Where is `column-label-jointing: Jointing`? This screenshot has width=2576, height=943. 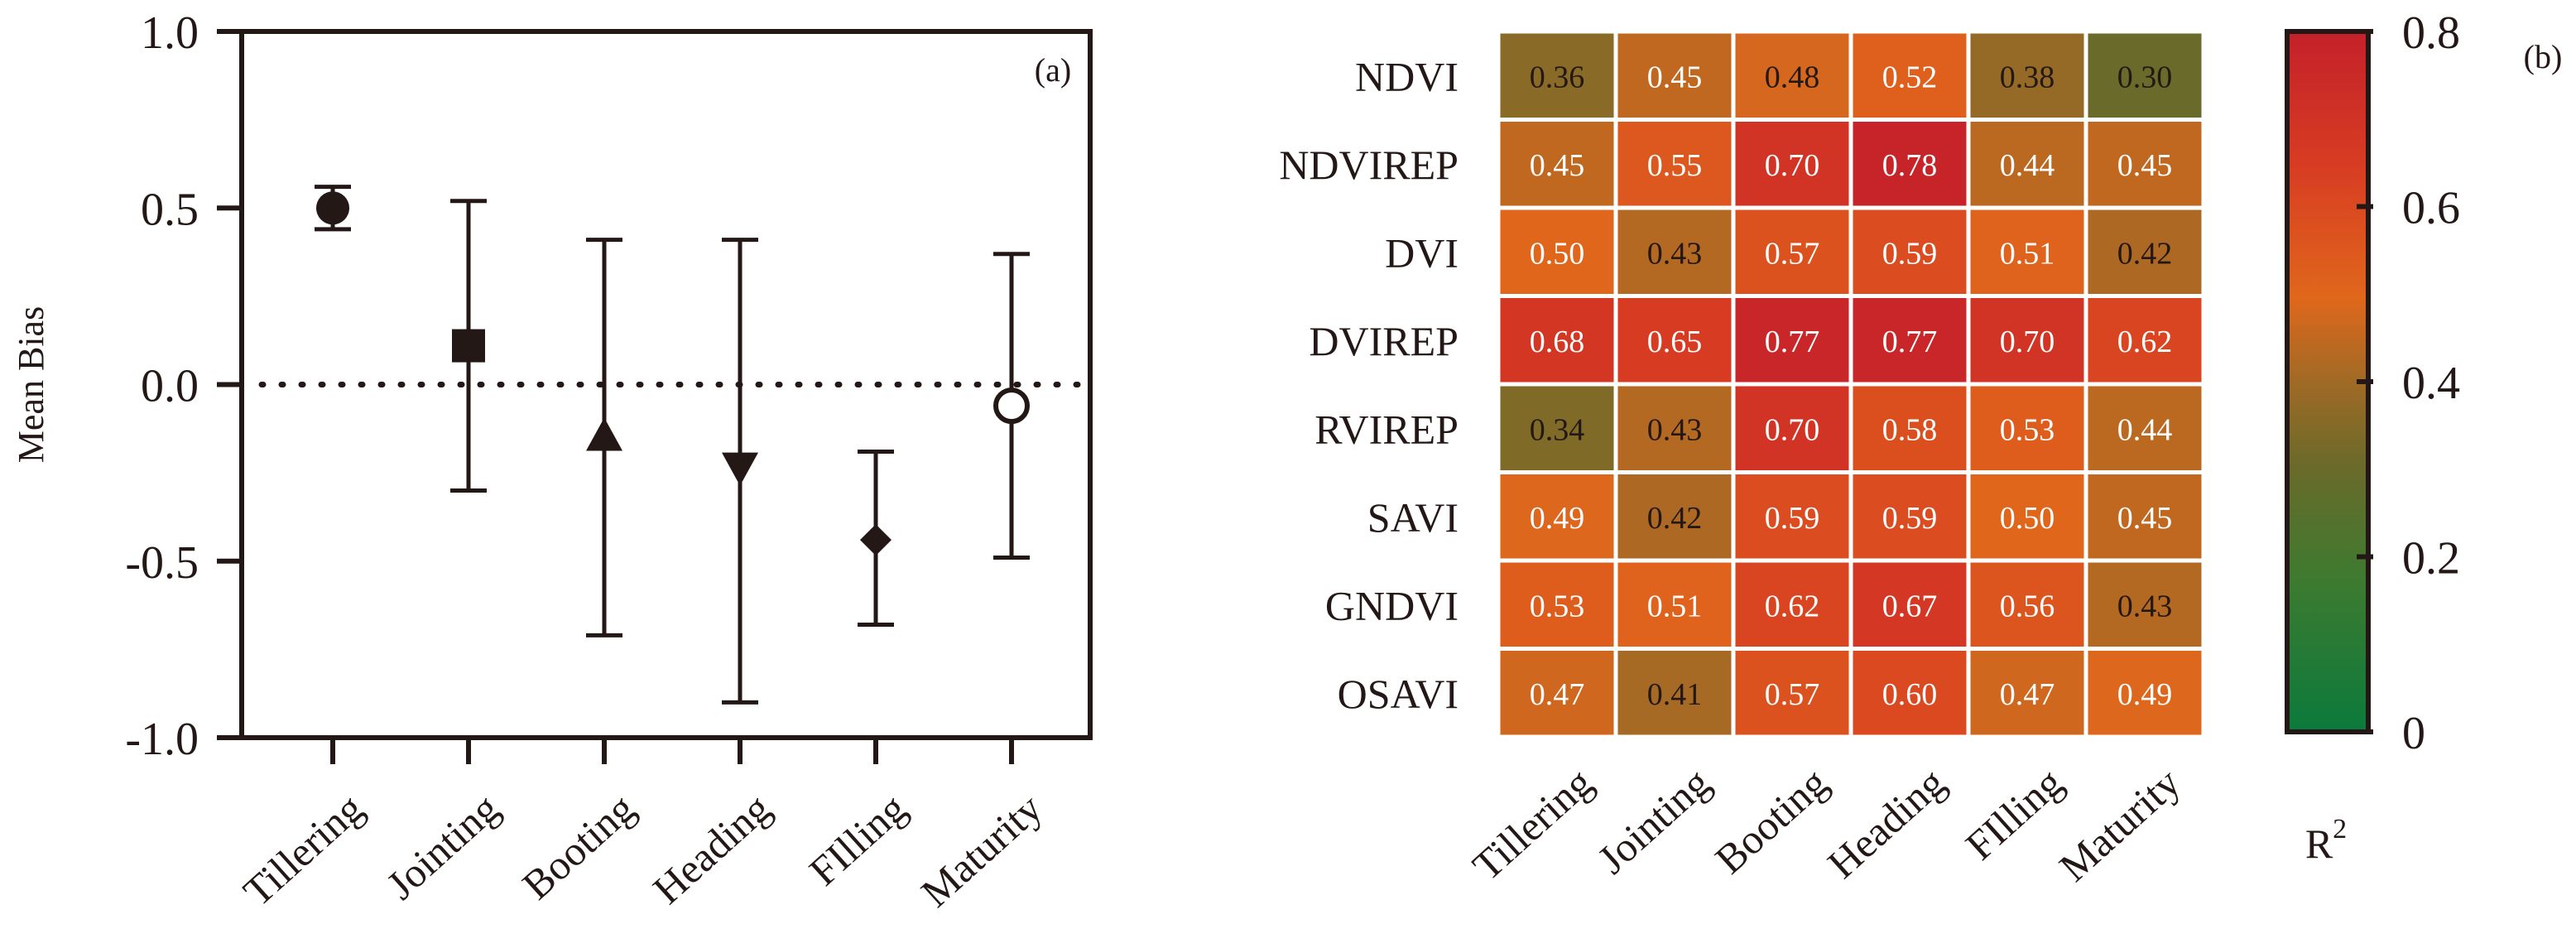 column-label-jointing: Jointing is located at coordinates (1653, 821).